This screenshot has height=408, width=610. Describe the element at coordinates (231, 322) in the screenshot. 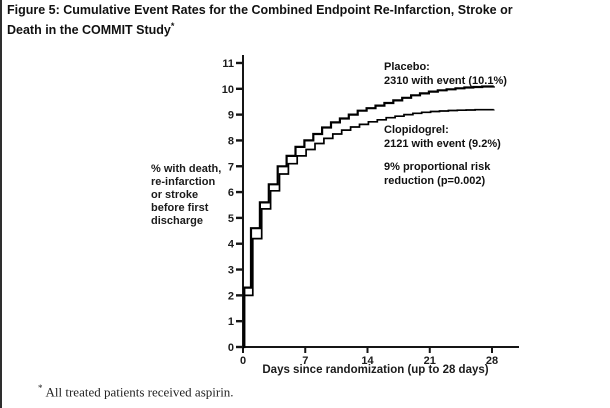

I see `y-tick-label: 1` at that location.